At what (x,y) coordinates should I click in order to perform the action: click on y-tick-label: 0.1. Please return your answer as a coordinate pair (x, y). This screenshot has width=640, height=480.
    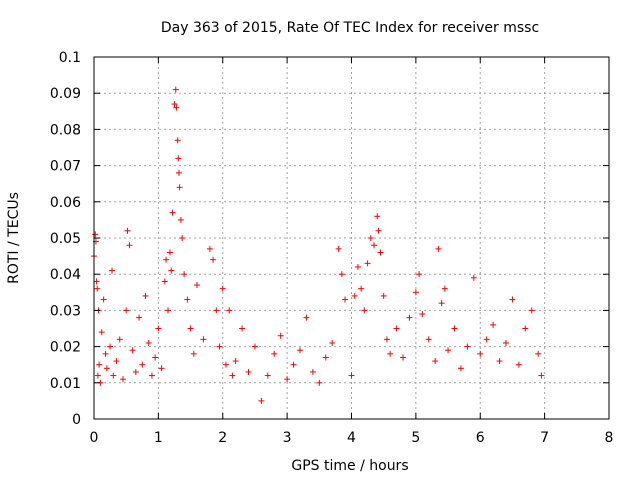
    Looking at the image, I should click on (70, 58).